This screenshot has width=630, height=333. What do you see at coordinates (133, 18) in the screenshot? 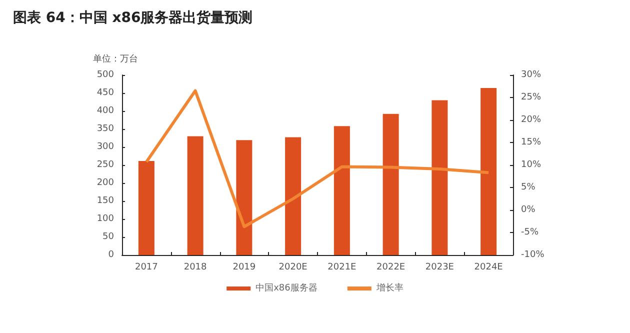
I see `chart-title: 图表 64：中国 x86服务器出货量预测` at bounding box center [133, 18].